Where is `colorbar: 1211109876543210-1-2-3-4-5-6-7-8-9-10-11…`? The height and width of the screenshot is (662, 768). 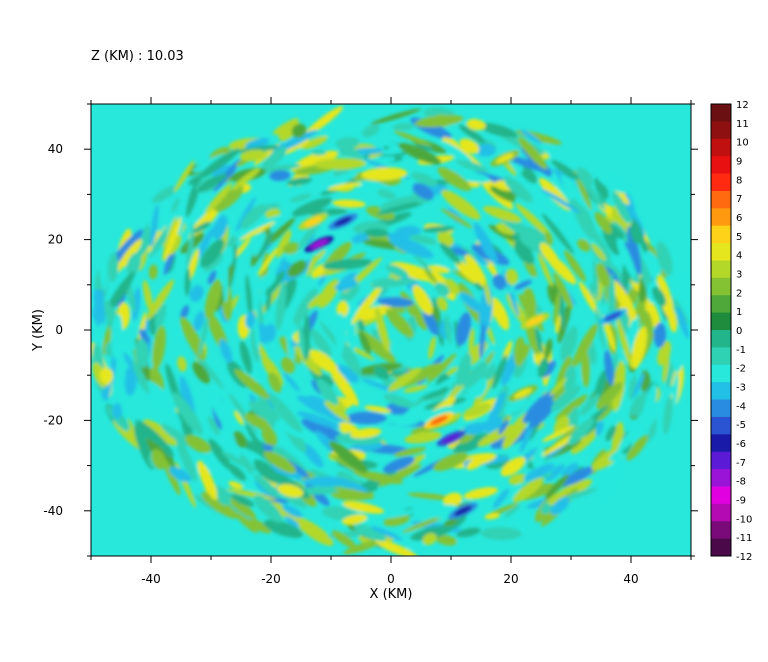 colorbar: 1211109876543210-1-2-3-4-5-6-7-8-9-10-11… is located at coordinates (731, 331).